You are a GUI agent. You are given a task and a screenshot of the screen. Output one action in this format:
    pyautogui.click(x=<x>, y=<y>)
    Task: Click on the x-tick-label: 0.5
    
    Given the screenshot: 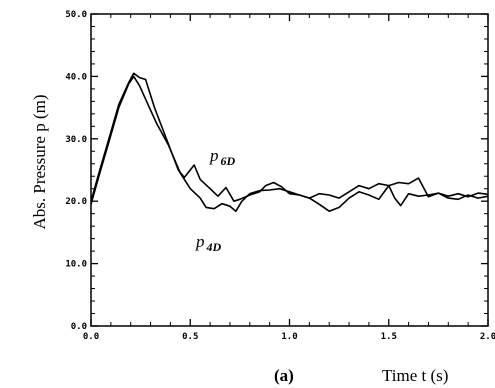 What is the action you would take?
    pyautogui.click(x=190, y=337)
    